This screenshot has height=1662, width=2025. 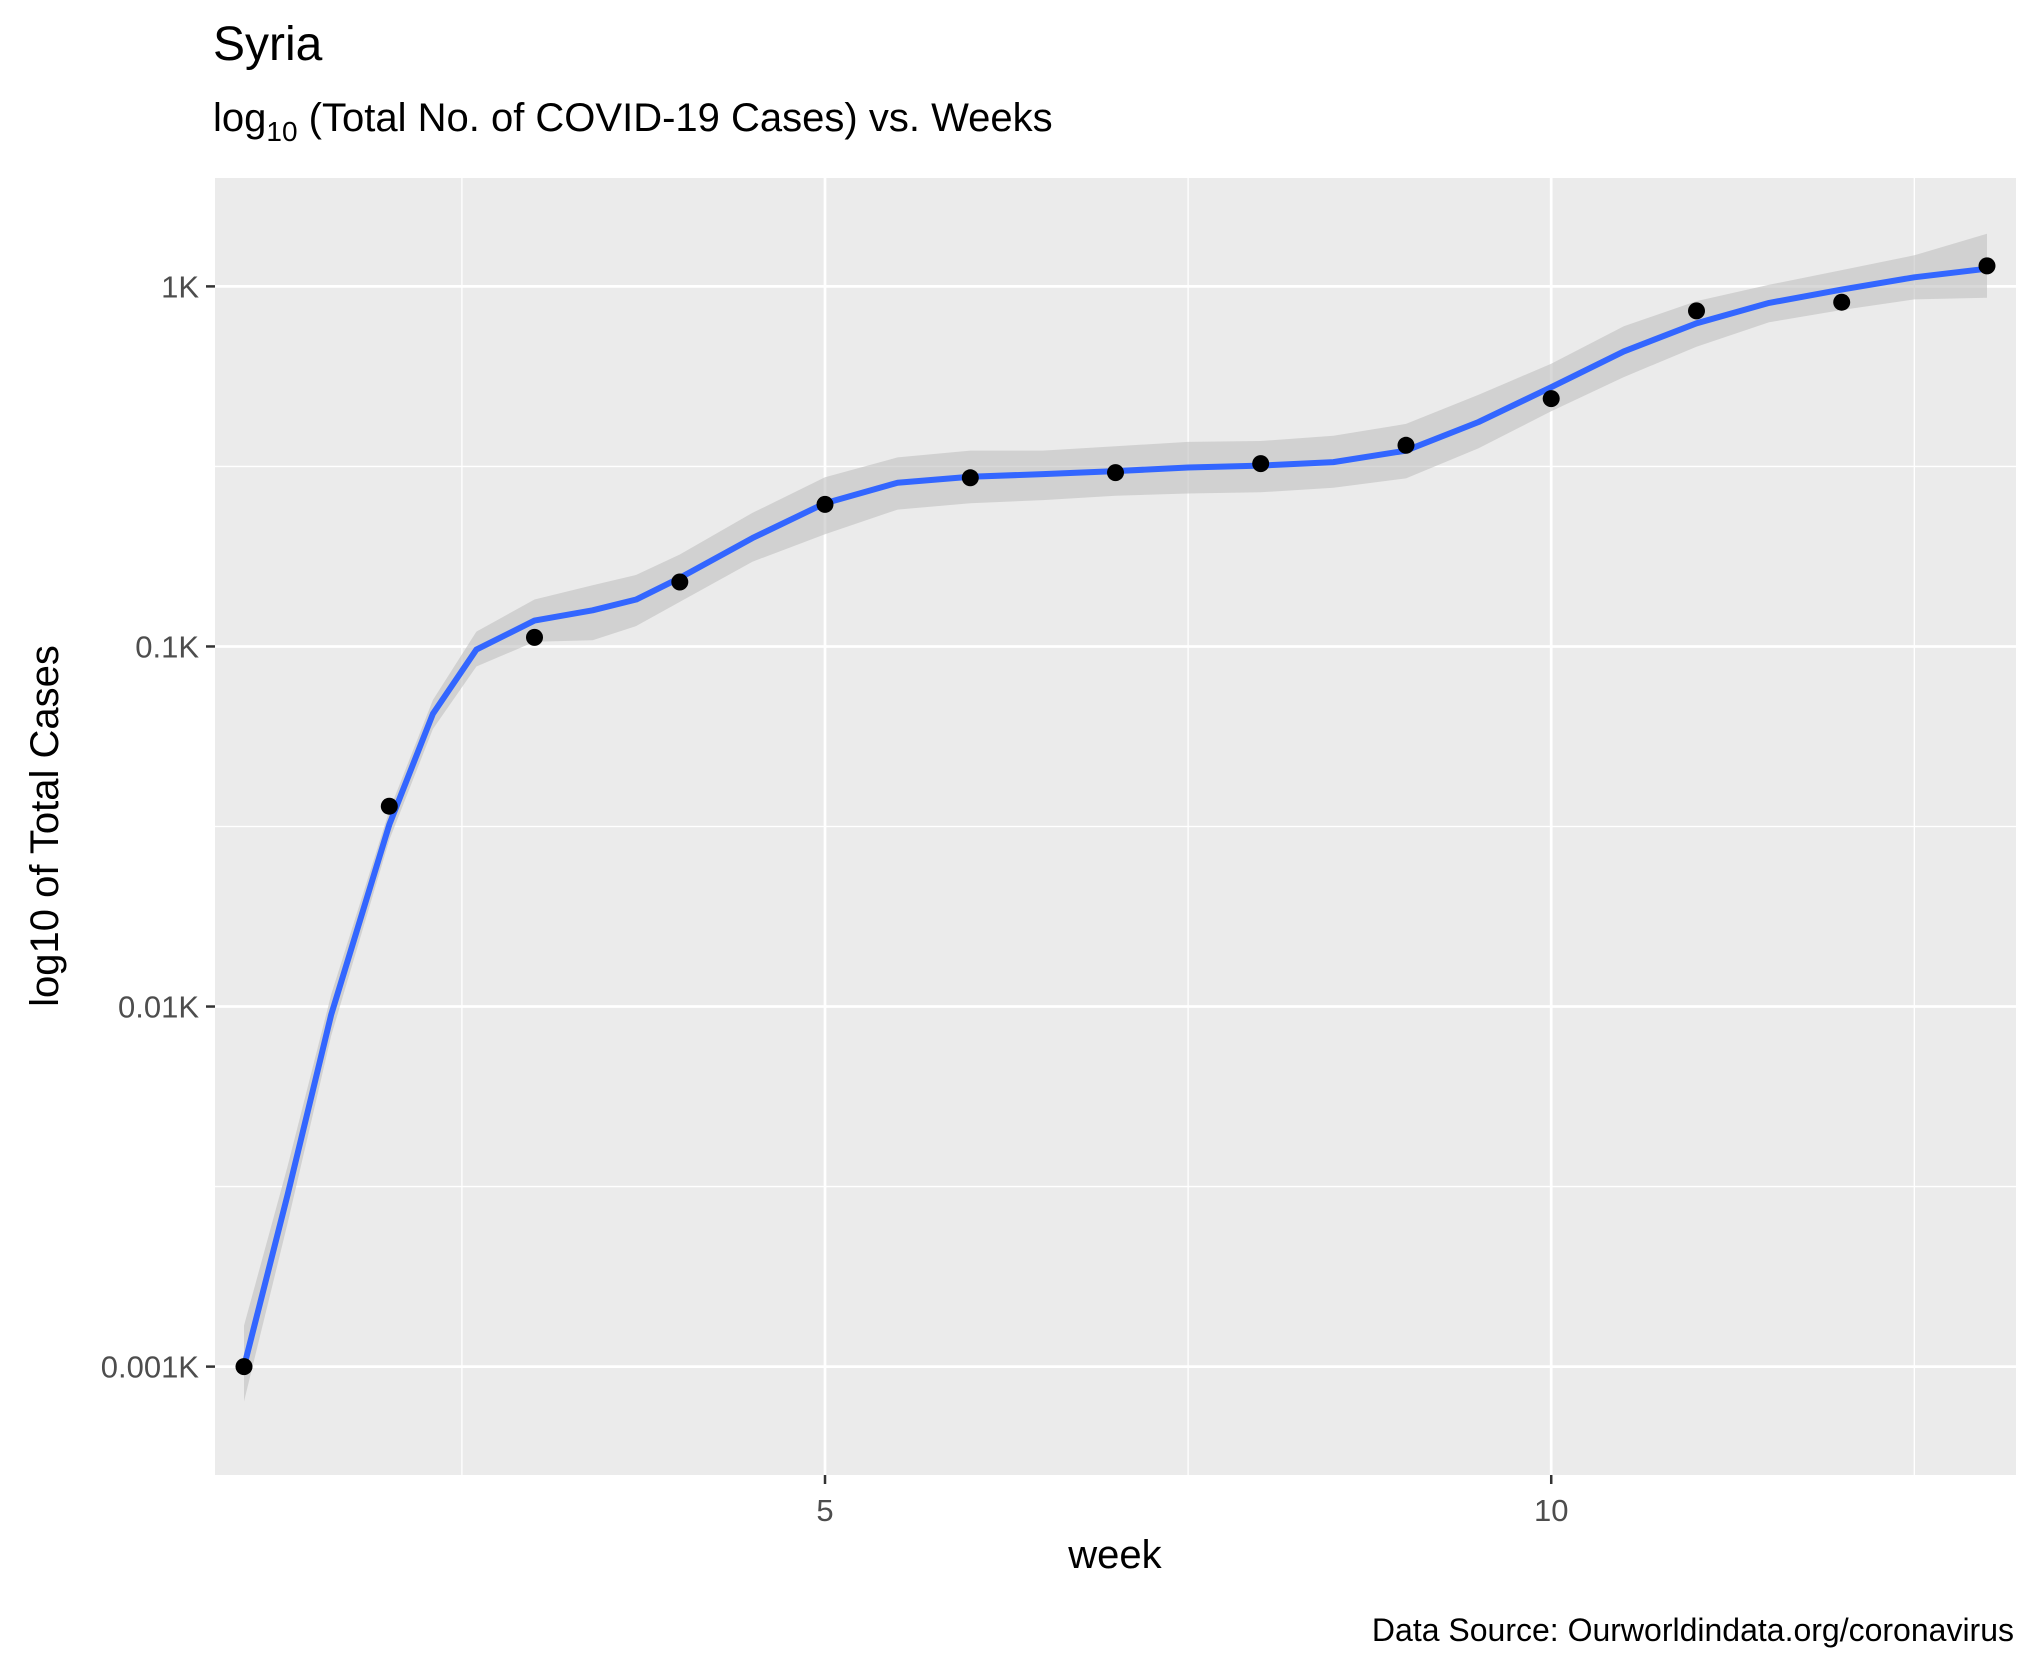 I want to click on chart-subtitle-prefix: log, so click(x=239, y=118).